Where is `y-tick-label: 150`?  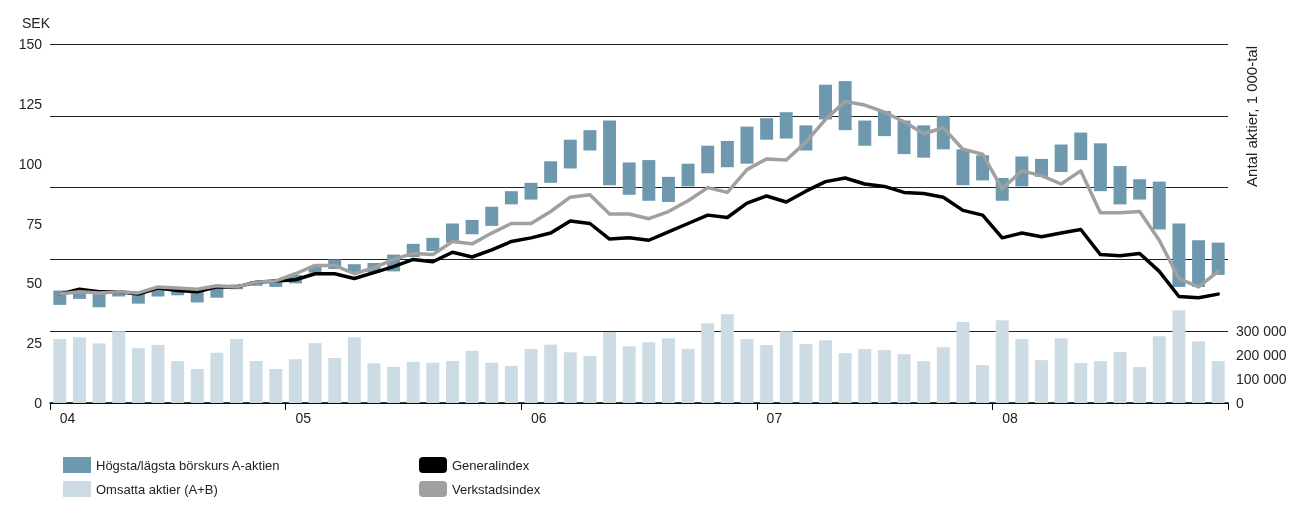 y-tick-label: 150 is located at coordinates (30, 44).